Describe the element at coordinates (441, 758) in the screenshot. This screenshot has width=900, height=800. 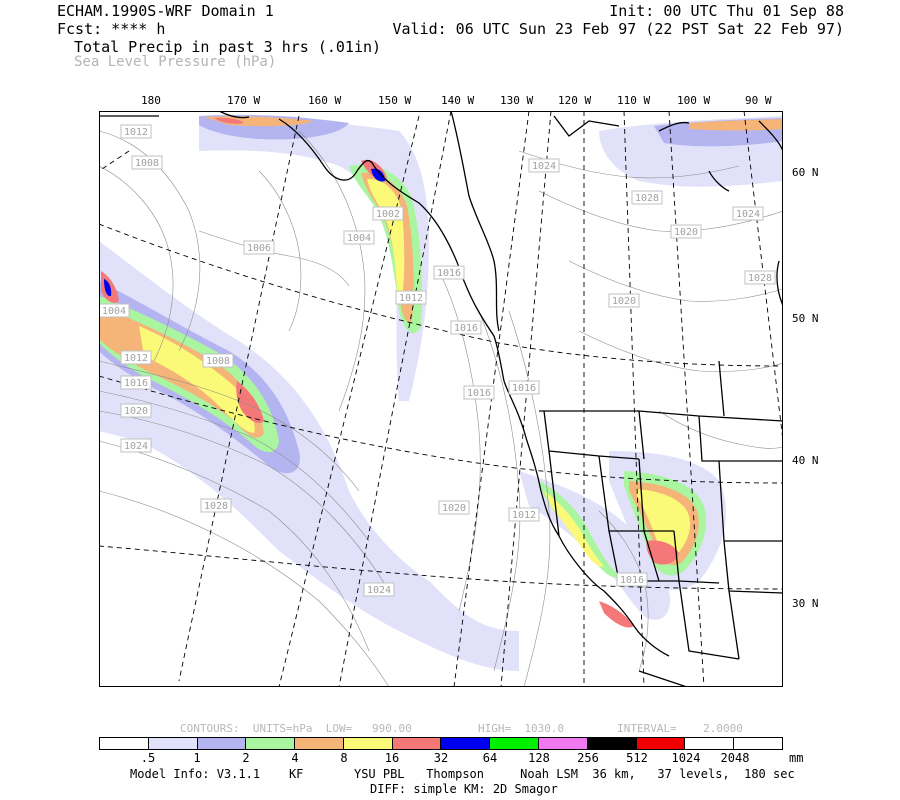
I see `colorbar-label: 32` at that location.